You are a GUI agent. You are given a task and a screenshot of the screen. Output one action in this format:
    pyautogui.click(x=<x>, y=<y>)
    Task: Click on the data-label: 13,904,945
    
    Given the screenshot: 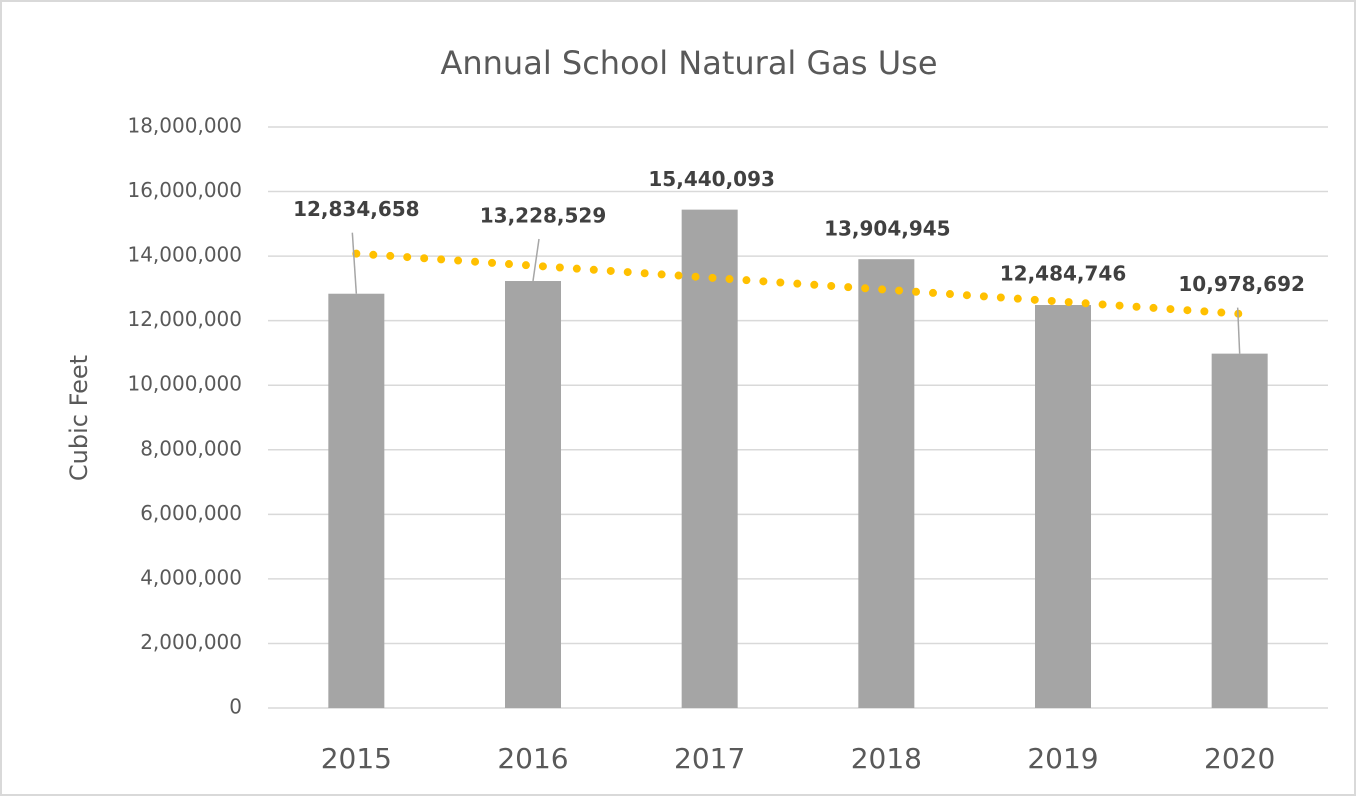 What is the action you would take?
    pyautogui.click(x=887, y=229)
    